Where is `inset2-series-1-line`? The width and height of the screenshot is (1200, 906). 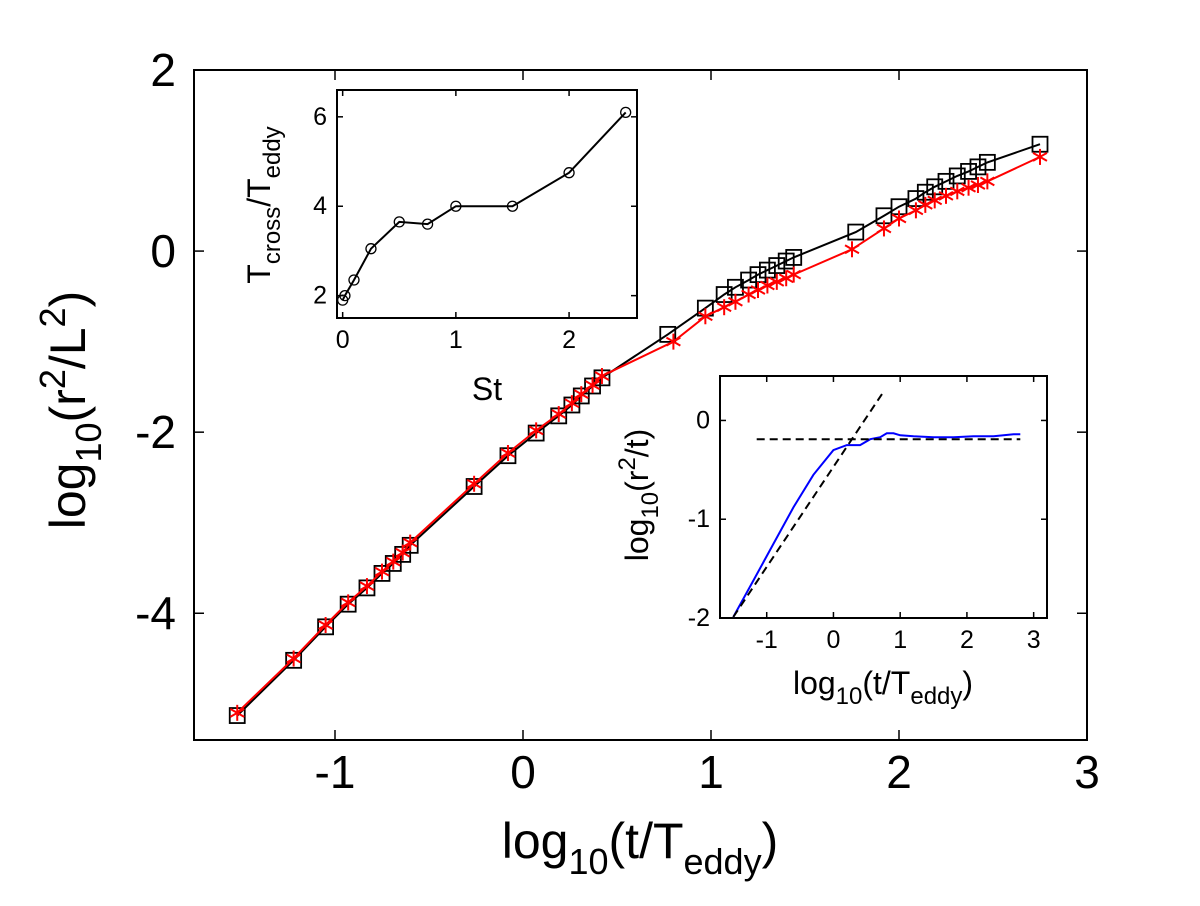 inset2-series-1-line is located at coordinates (808, 504).